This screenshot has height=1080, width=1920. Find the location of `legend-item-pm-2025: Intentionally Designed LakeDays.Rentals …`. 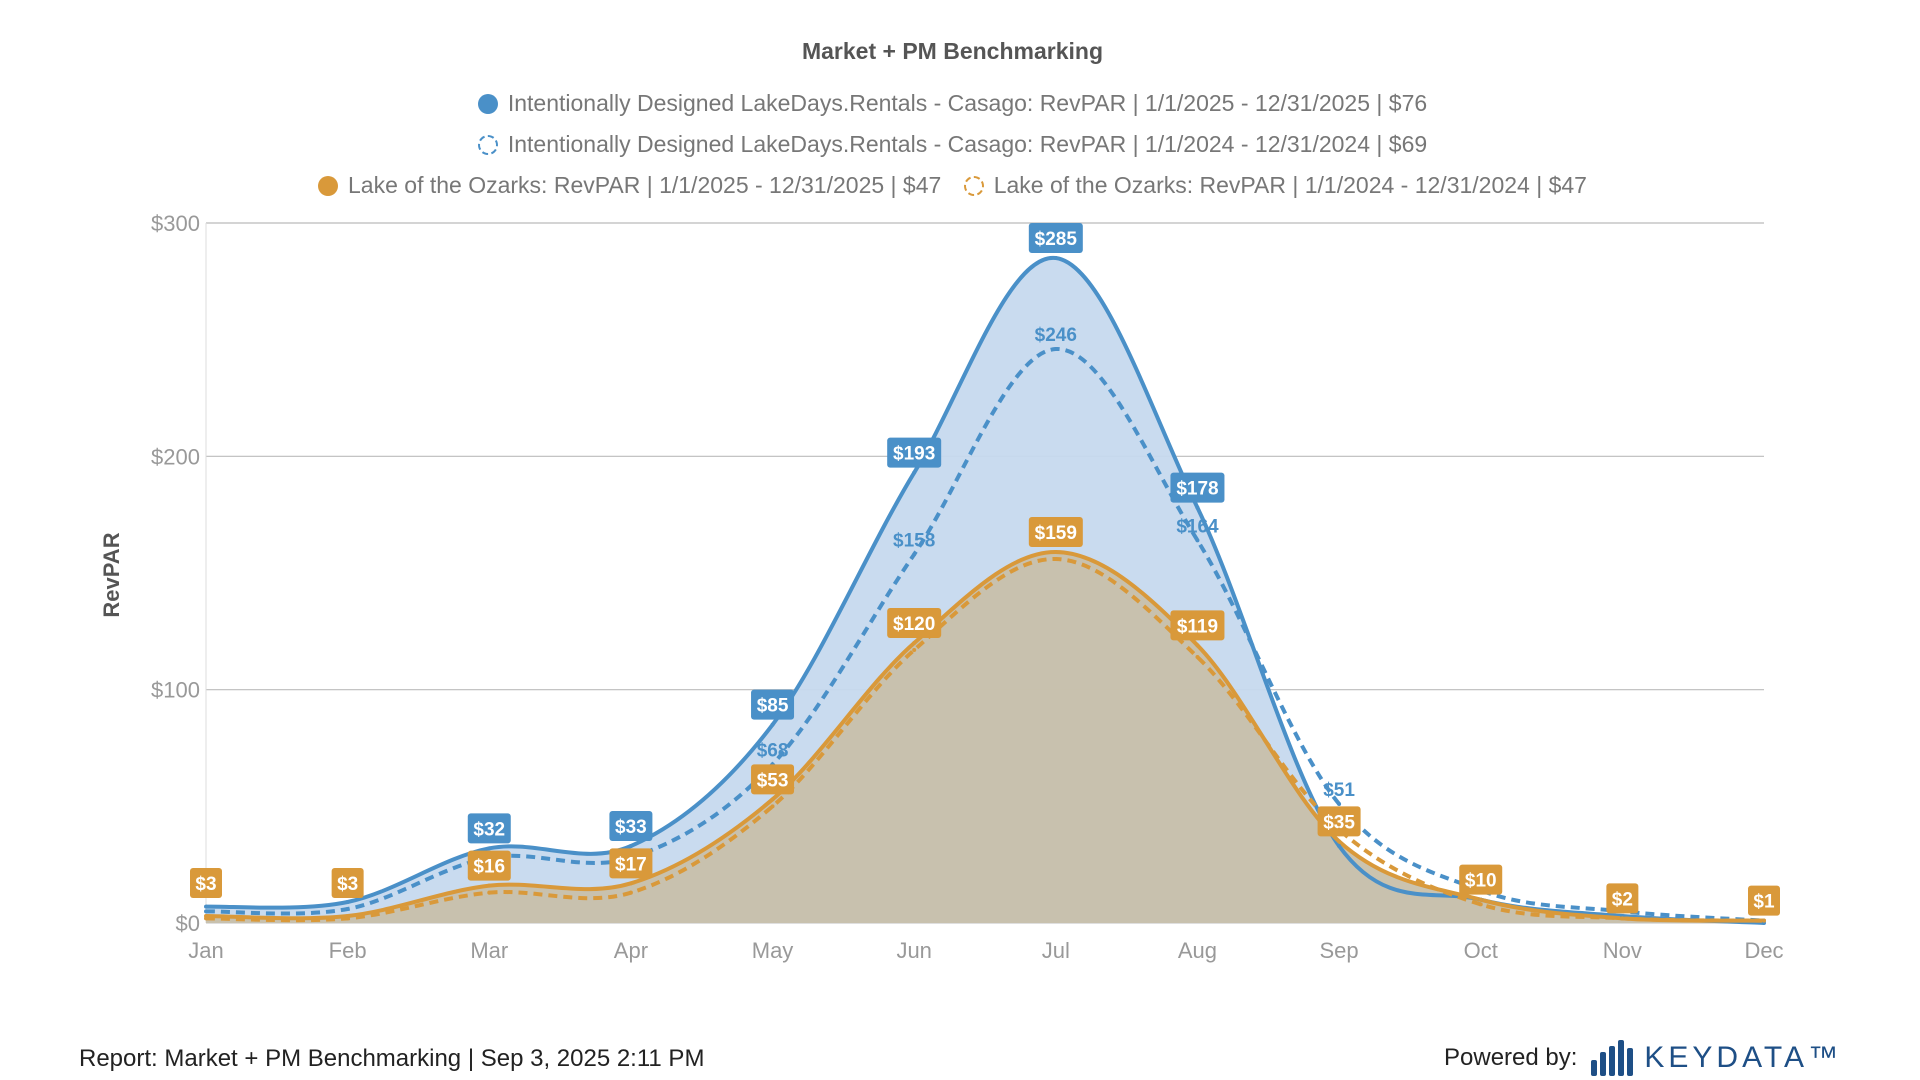

legend-item-pm-2025: Intentionally Designed LakeDays.Rentals … is located at coordinates (952, 103).